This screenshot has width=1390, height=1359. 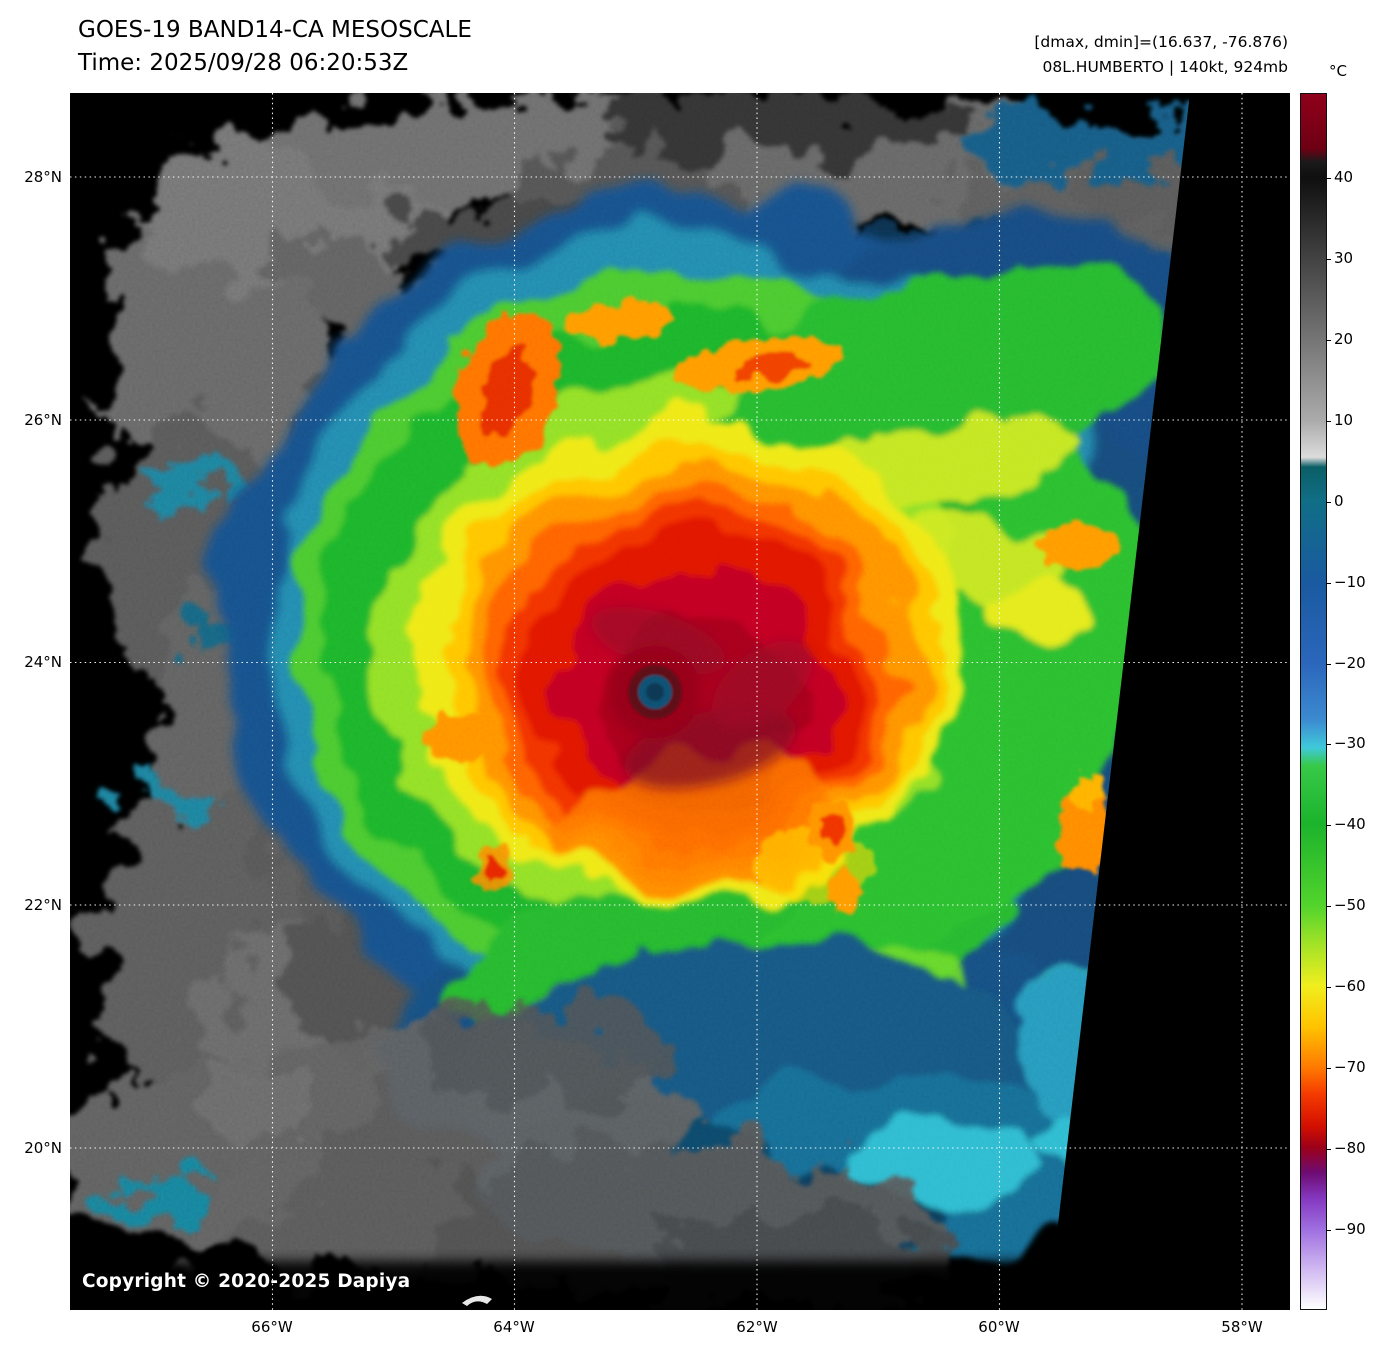 What do you see at coordinates (1338, 71) in the screenshot?
I see `colorbar-unit-label: °C` at bounding box center [1338, 71].